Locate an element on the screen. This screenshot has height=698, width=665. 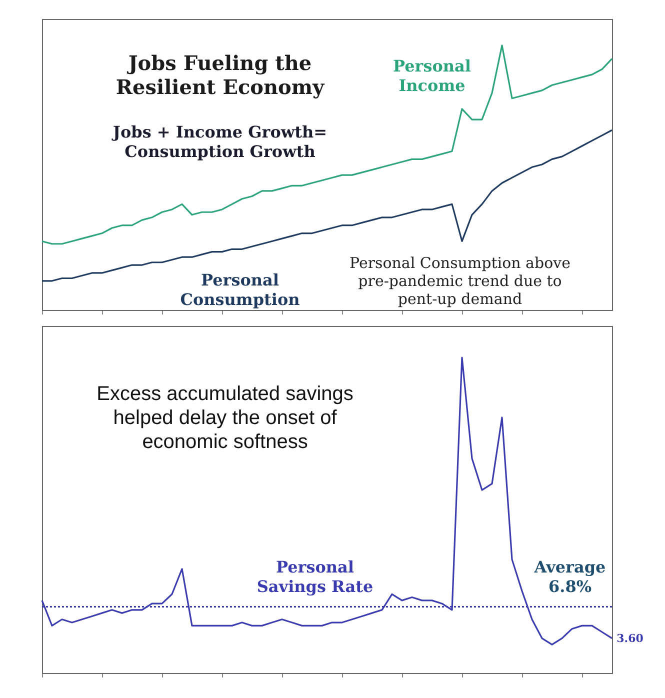
text: Jobs Fueling the Resilient Economy is located at coordinates (221, 75).